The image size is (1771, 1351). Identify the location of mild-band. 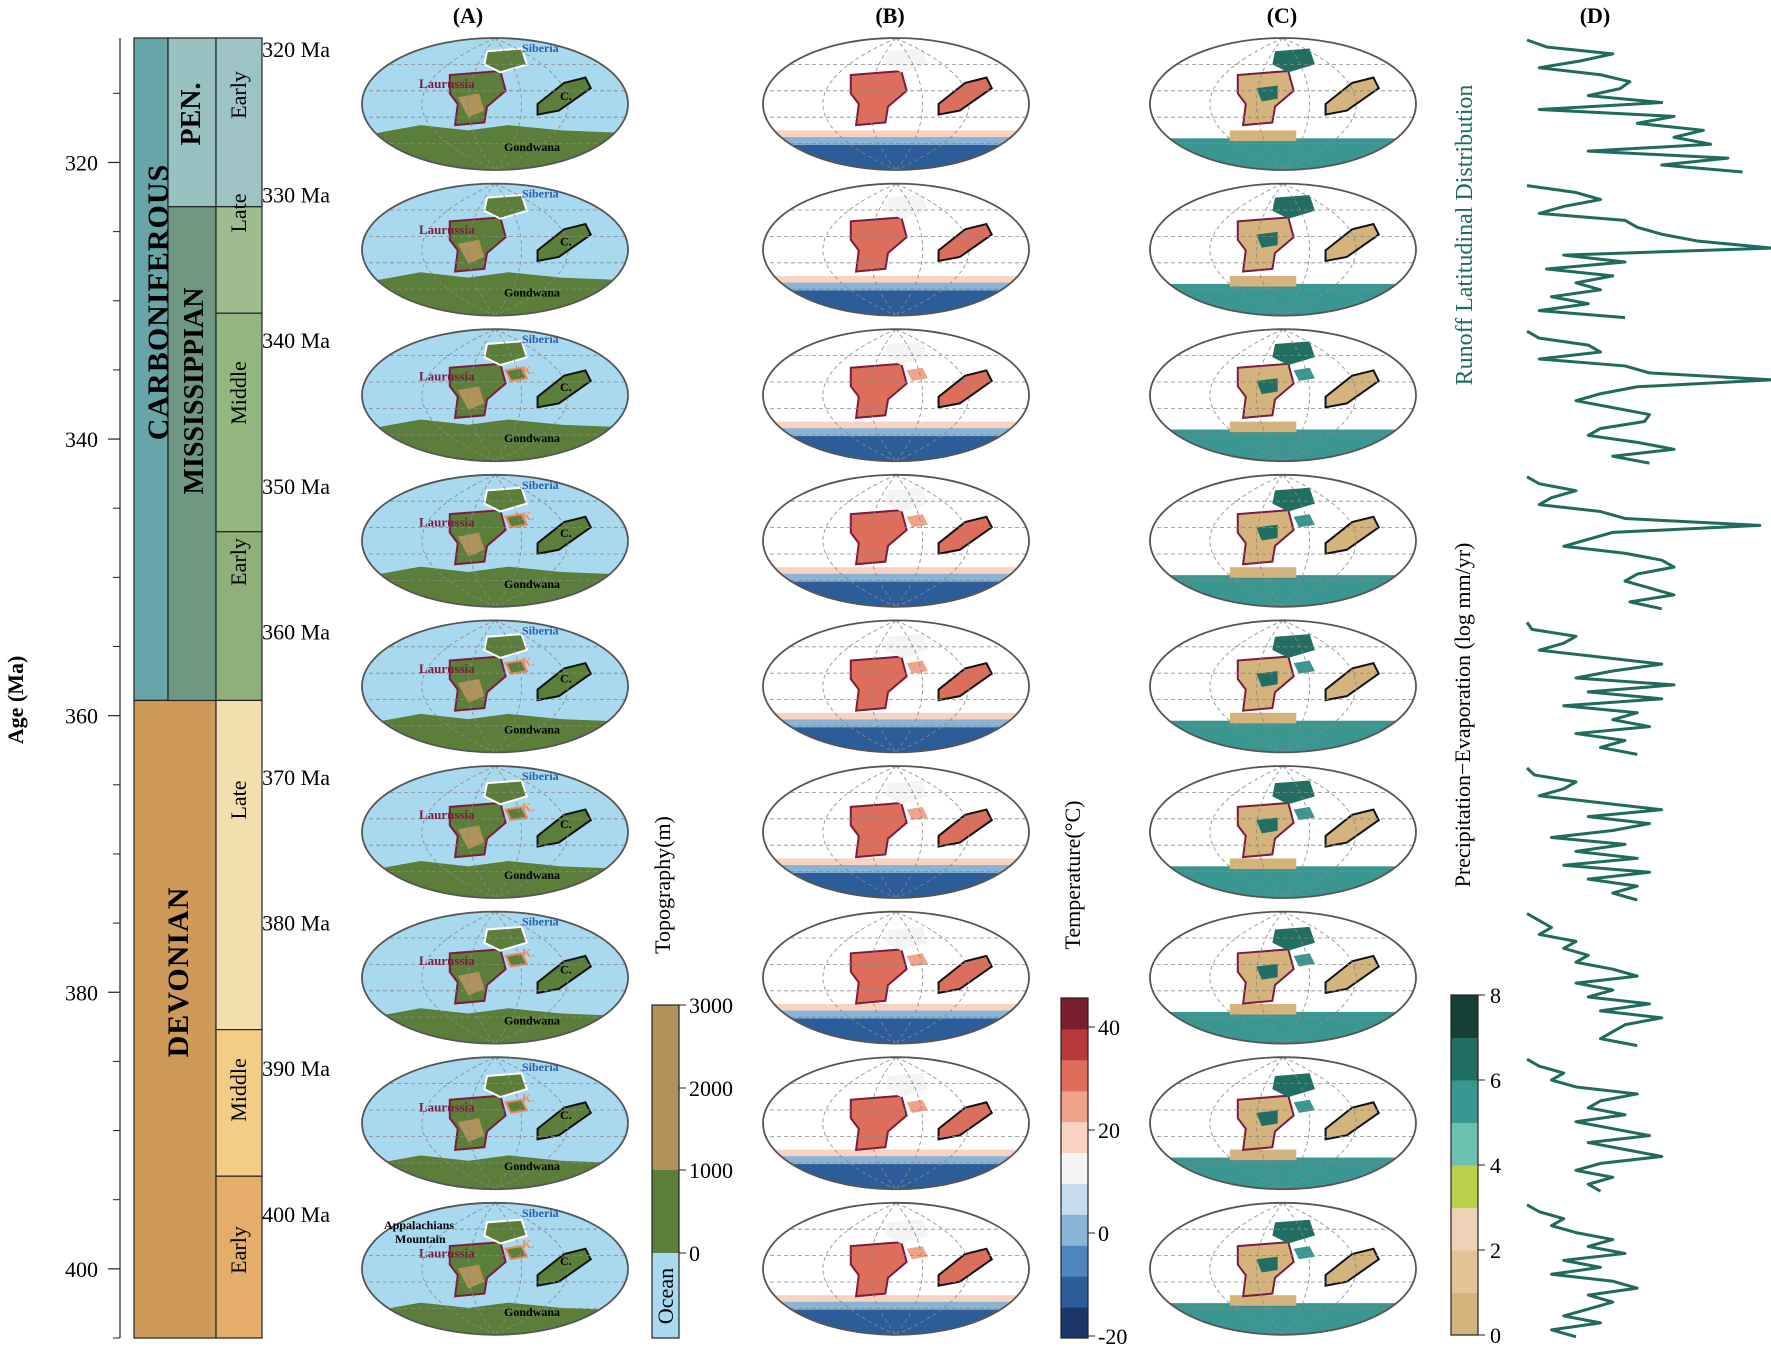
(896, 1298).